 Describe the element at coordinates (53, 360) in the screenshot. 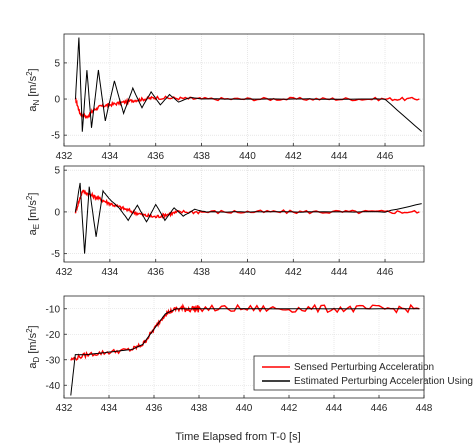

I see `y-tick-label: -30` at that location.